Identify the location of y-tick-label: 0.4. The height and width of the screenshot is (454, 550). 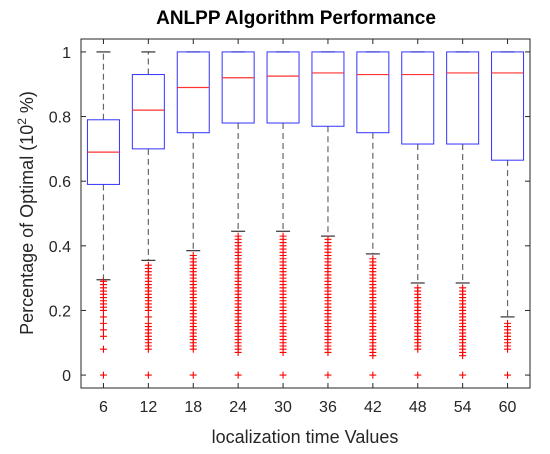
(60, 247).